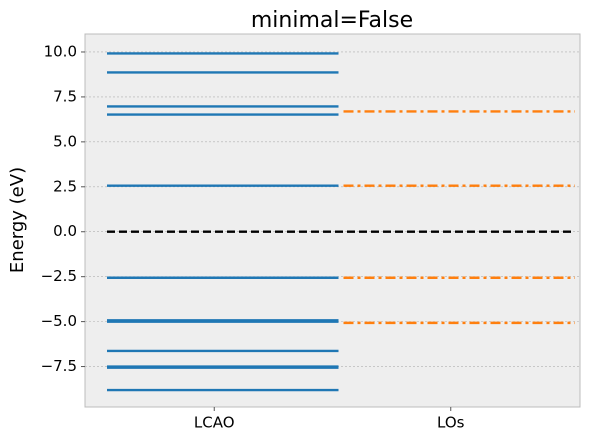  Describe the element at coordinates (17, 220) in the screenshot. I see `y-axis-label: Energy (eV)` at that location.